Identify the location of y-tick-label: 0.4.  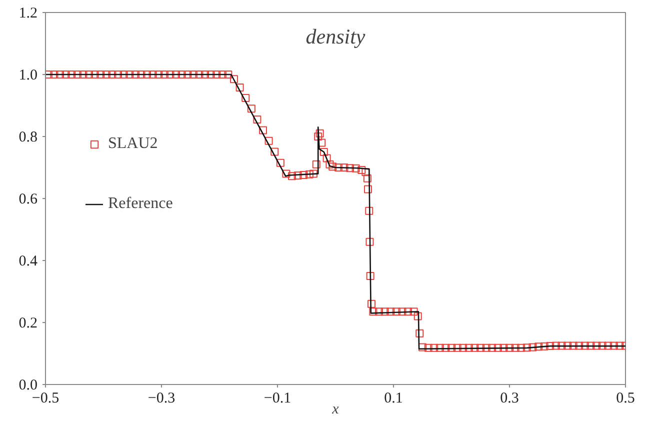
(28, 262).